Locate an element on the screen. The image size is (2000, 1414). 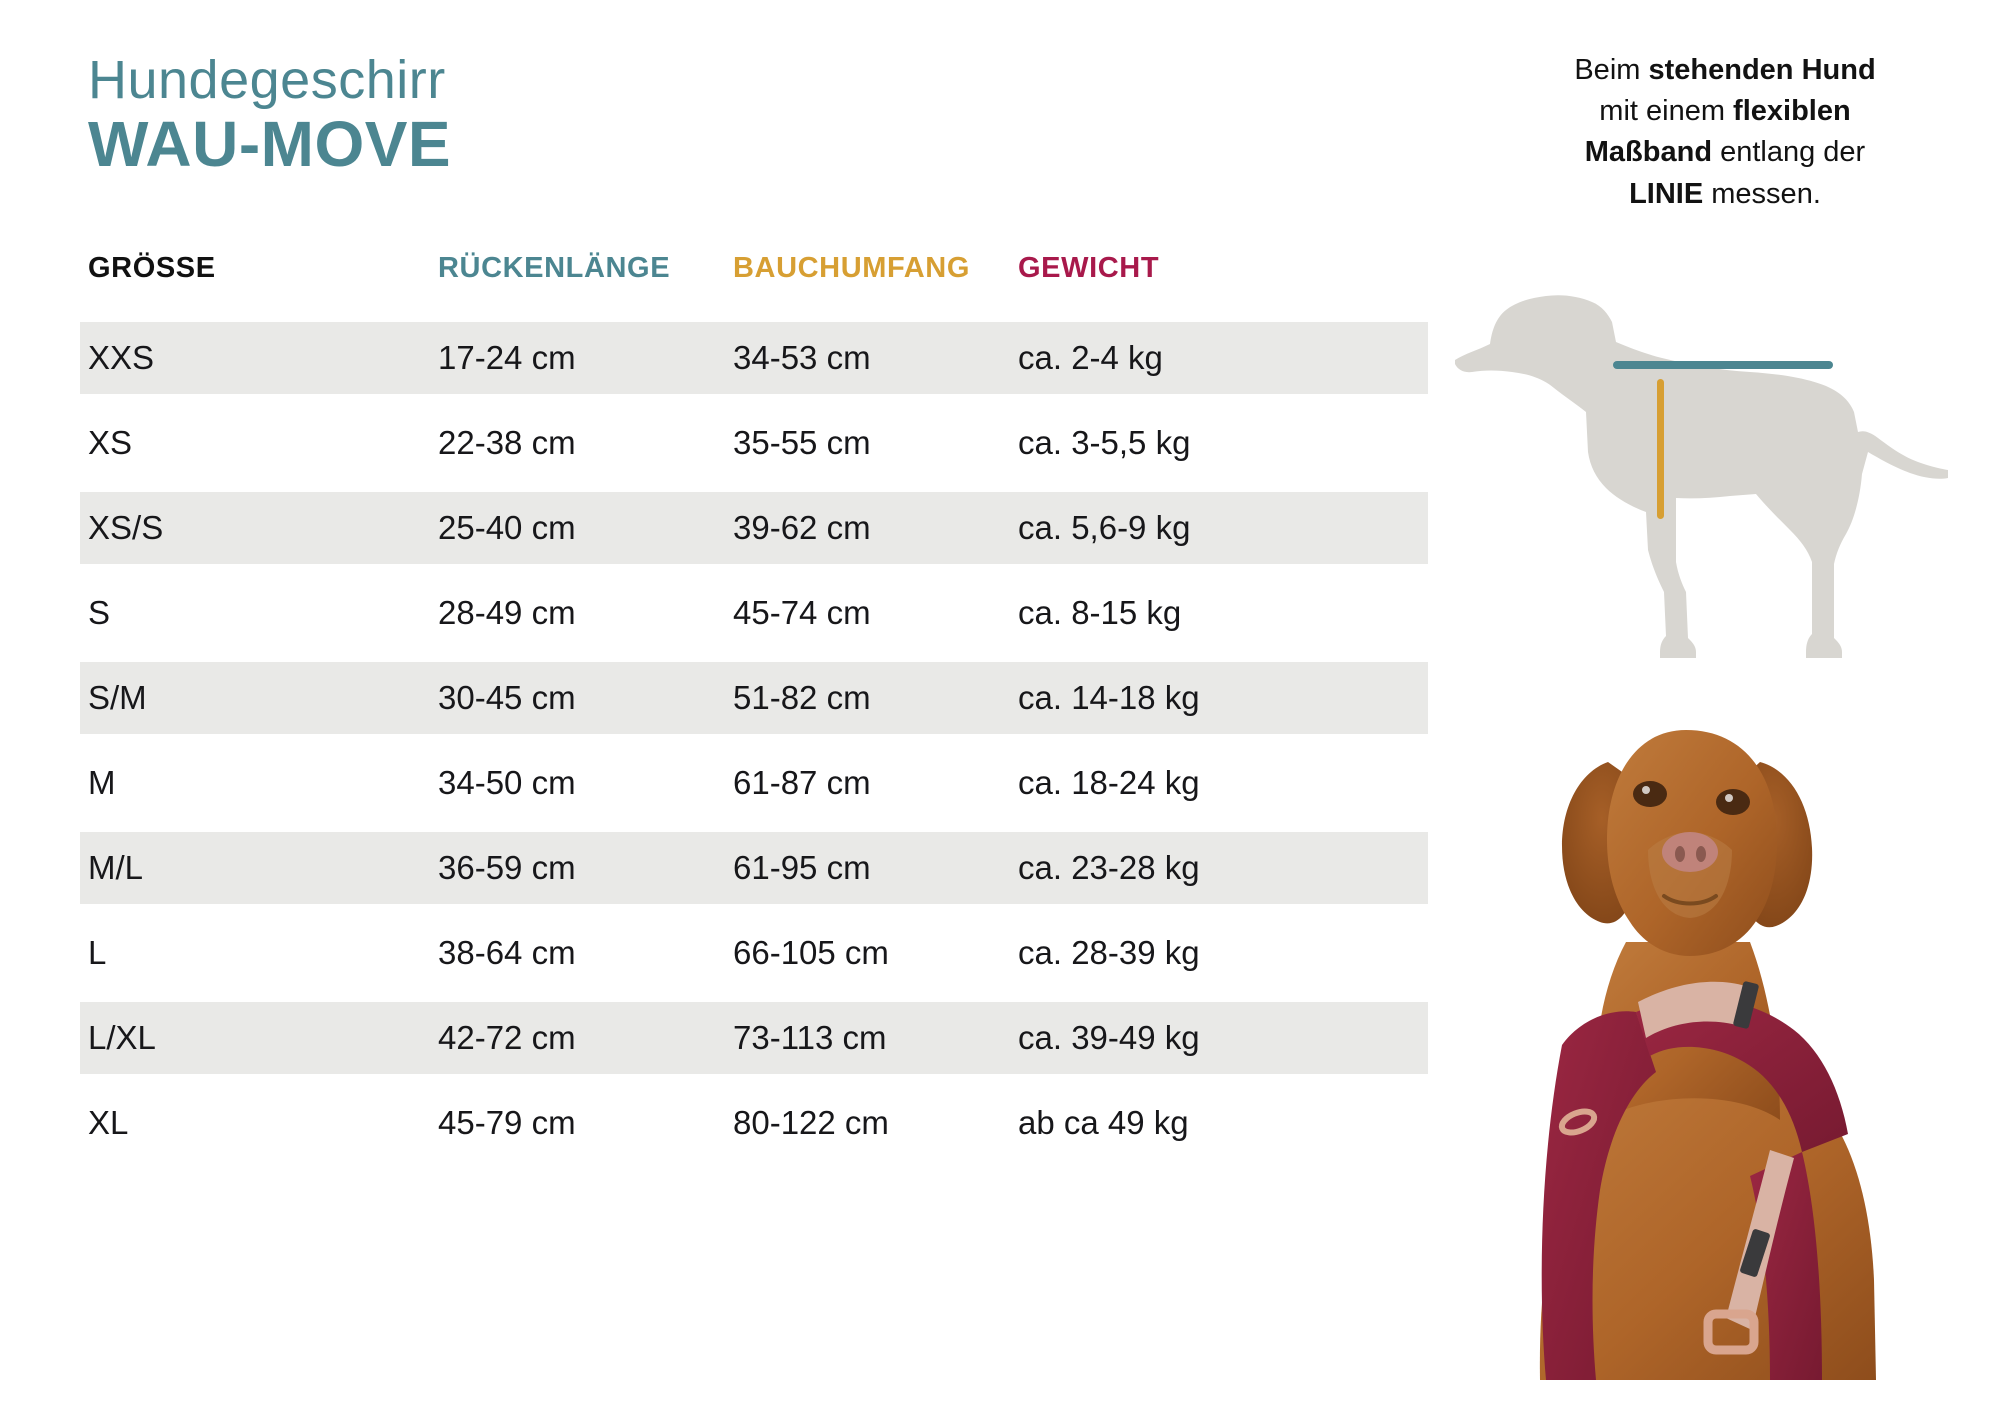
cell-weight: ca. 3-5,5 kg is located at coordinates (1104, 442).